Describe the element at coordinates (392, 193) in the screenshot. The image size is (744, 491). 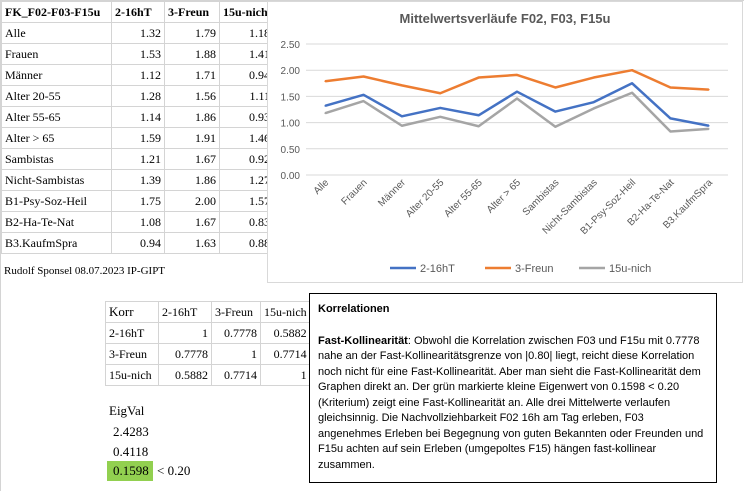
I see `x-tick-label: Männer` at that location.